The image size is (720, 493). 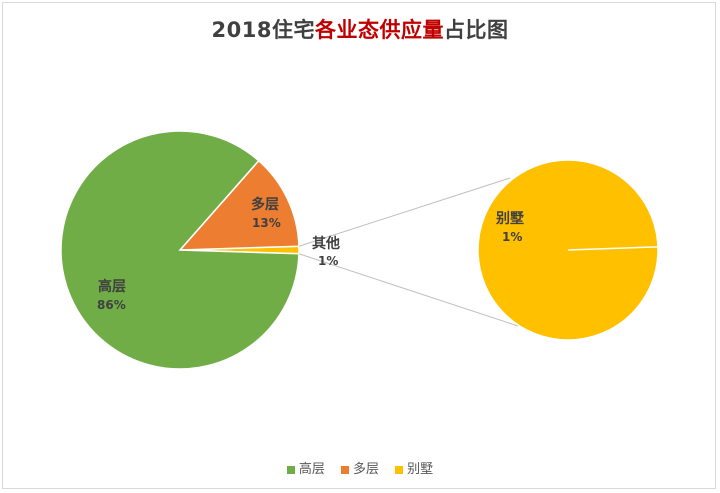 What do you see at coordinates (111, 305) in the screenshot?
I see `data-label-high-rise-pct: 86%` at bounding box center [111, 305].